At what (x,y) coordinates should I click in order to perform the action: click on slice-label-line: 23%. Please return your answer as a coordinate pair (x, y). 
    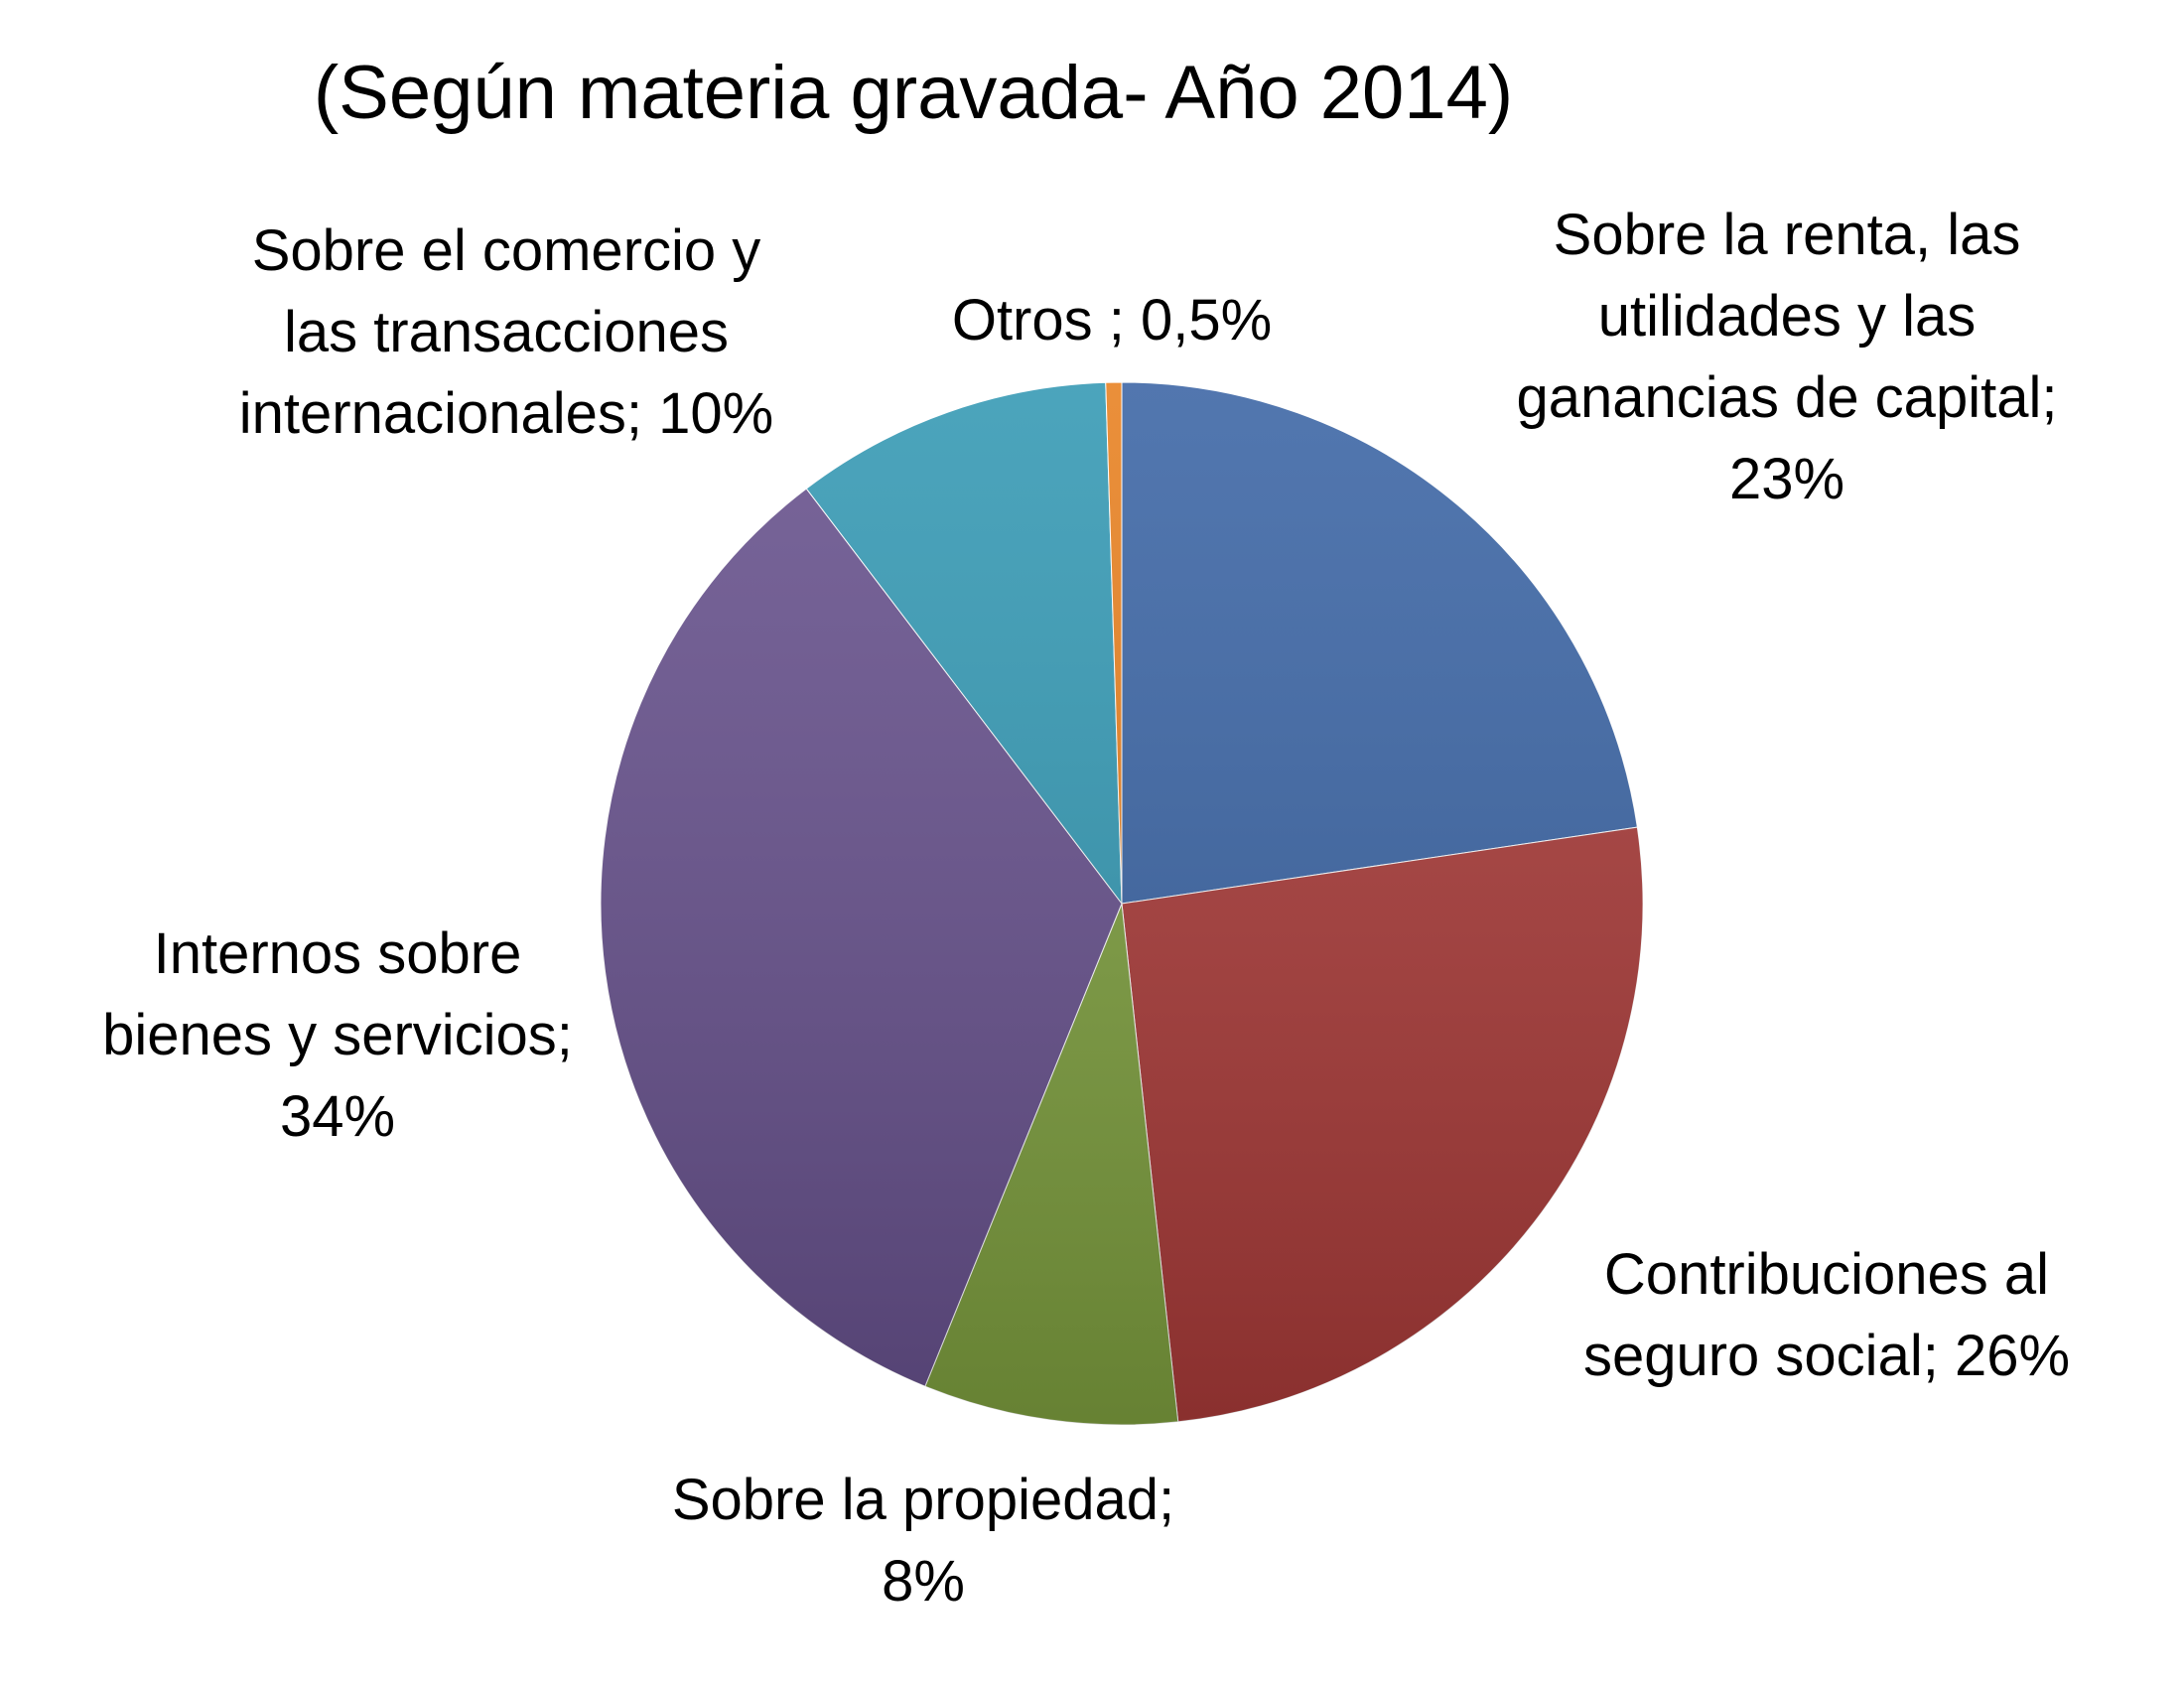
    Looking at the image, I should click on (1786, 479).